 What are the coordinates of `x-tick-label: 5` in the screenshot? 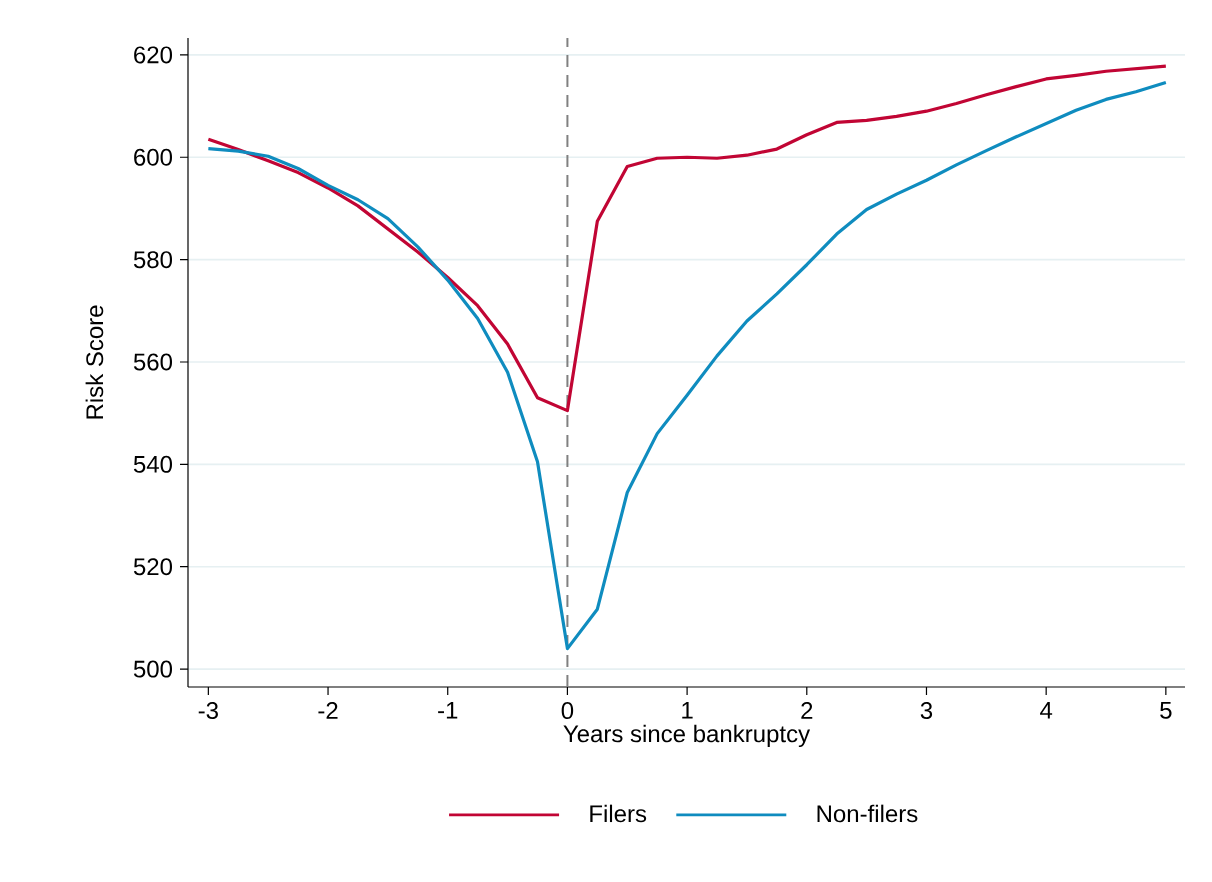 It's located at (1166, 710).